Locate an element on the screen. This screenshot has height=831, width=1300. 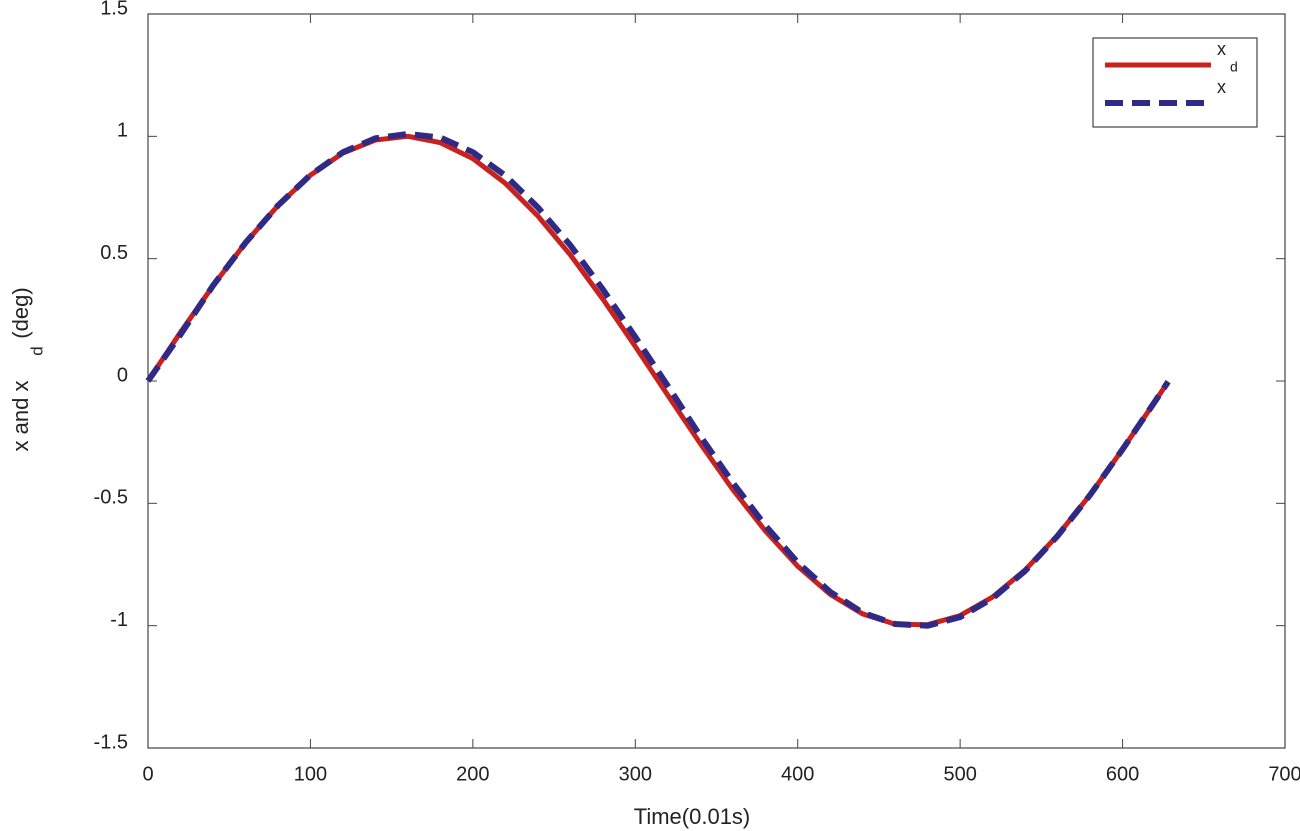
x-tick-label: 500 is located at coordinates (959, 774).